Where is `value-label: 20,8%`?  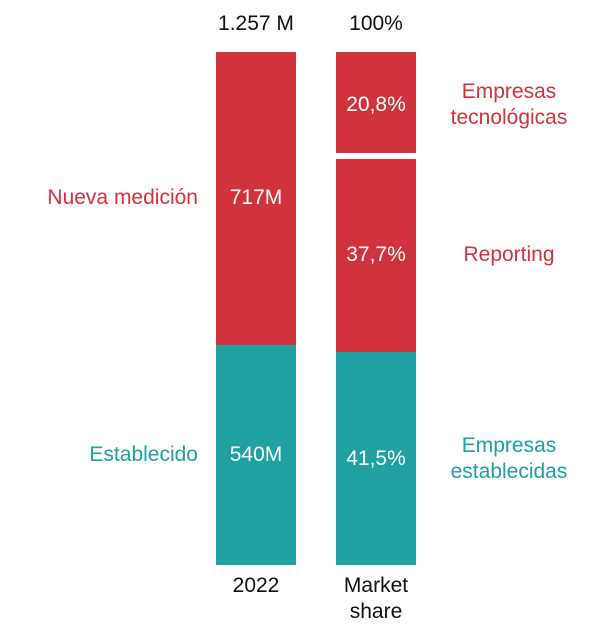
value-label: 20,8% is located at coordinates (376, 105).